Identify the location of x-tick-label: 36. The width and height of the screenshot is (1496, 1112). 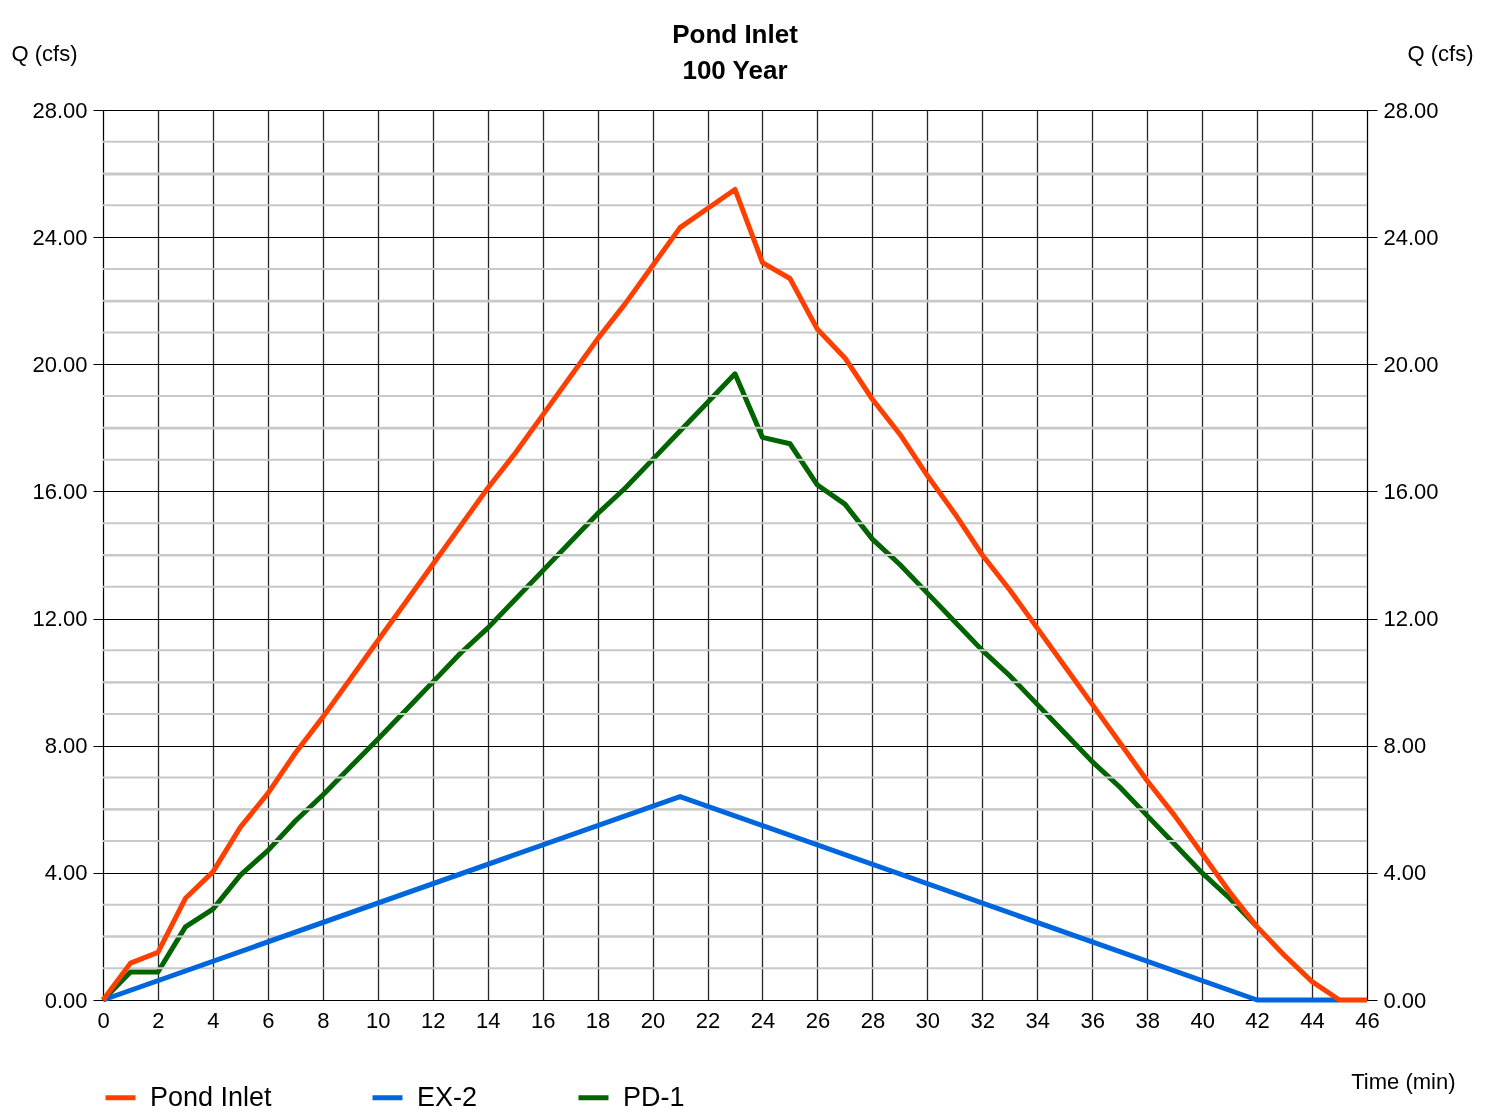
(1092, 1020).